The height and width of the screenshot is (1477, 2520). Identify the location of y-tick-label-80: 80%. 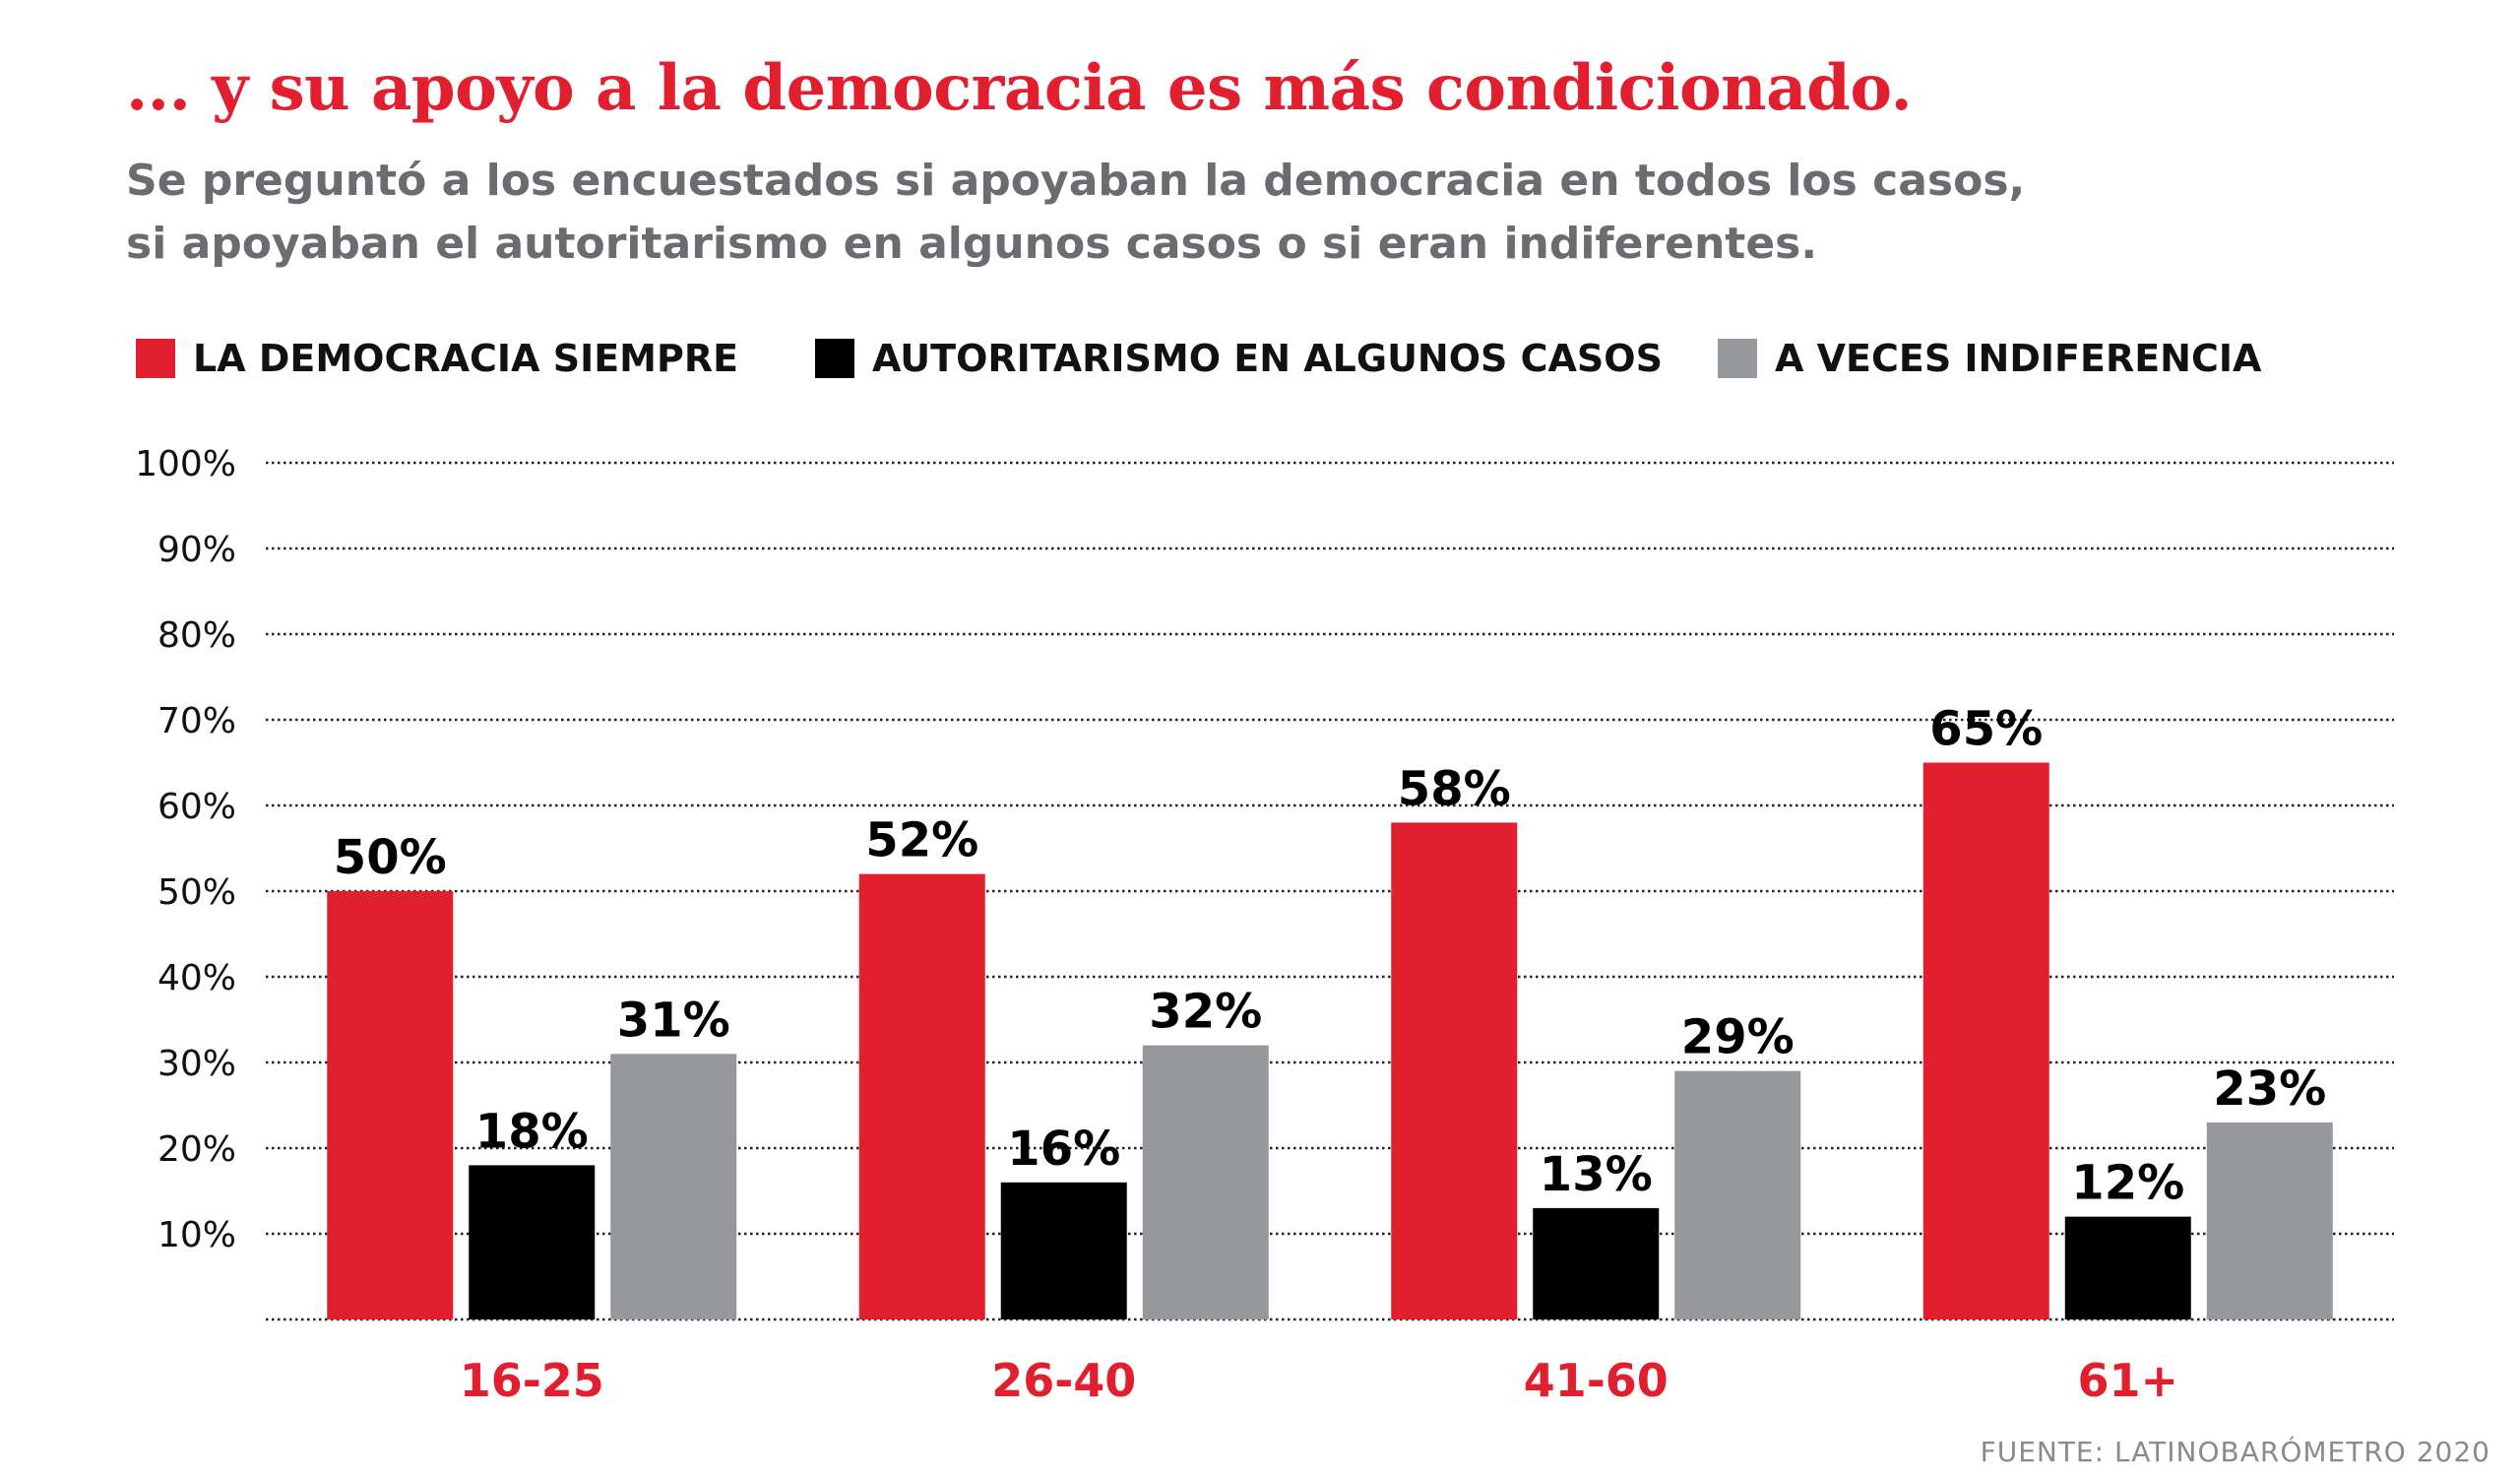
(197, 636).